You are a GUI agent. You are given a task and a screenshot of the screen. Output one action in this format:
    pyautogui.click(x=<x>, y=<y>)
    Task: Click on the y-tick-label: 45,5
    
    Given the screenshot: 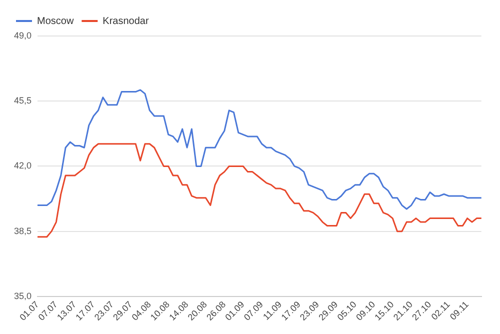 What is the action you would take?
    pyautogui.click(x=23, y=101)
    